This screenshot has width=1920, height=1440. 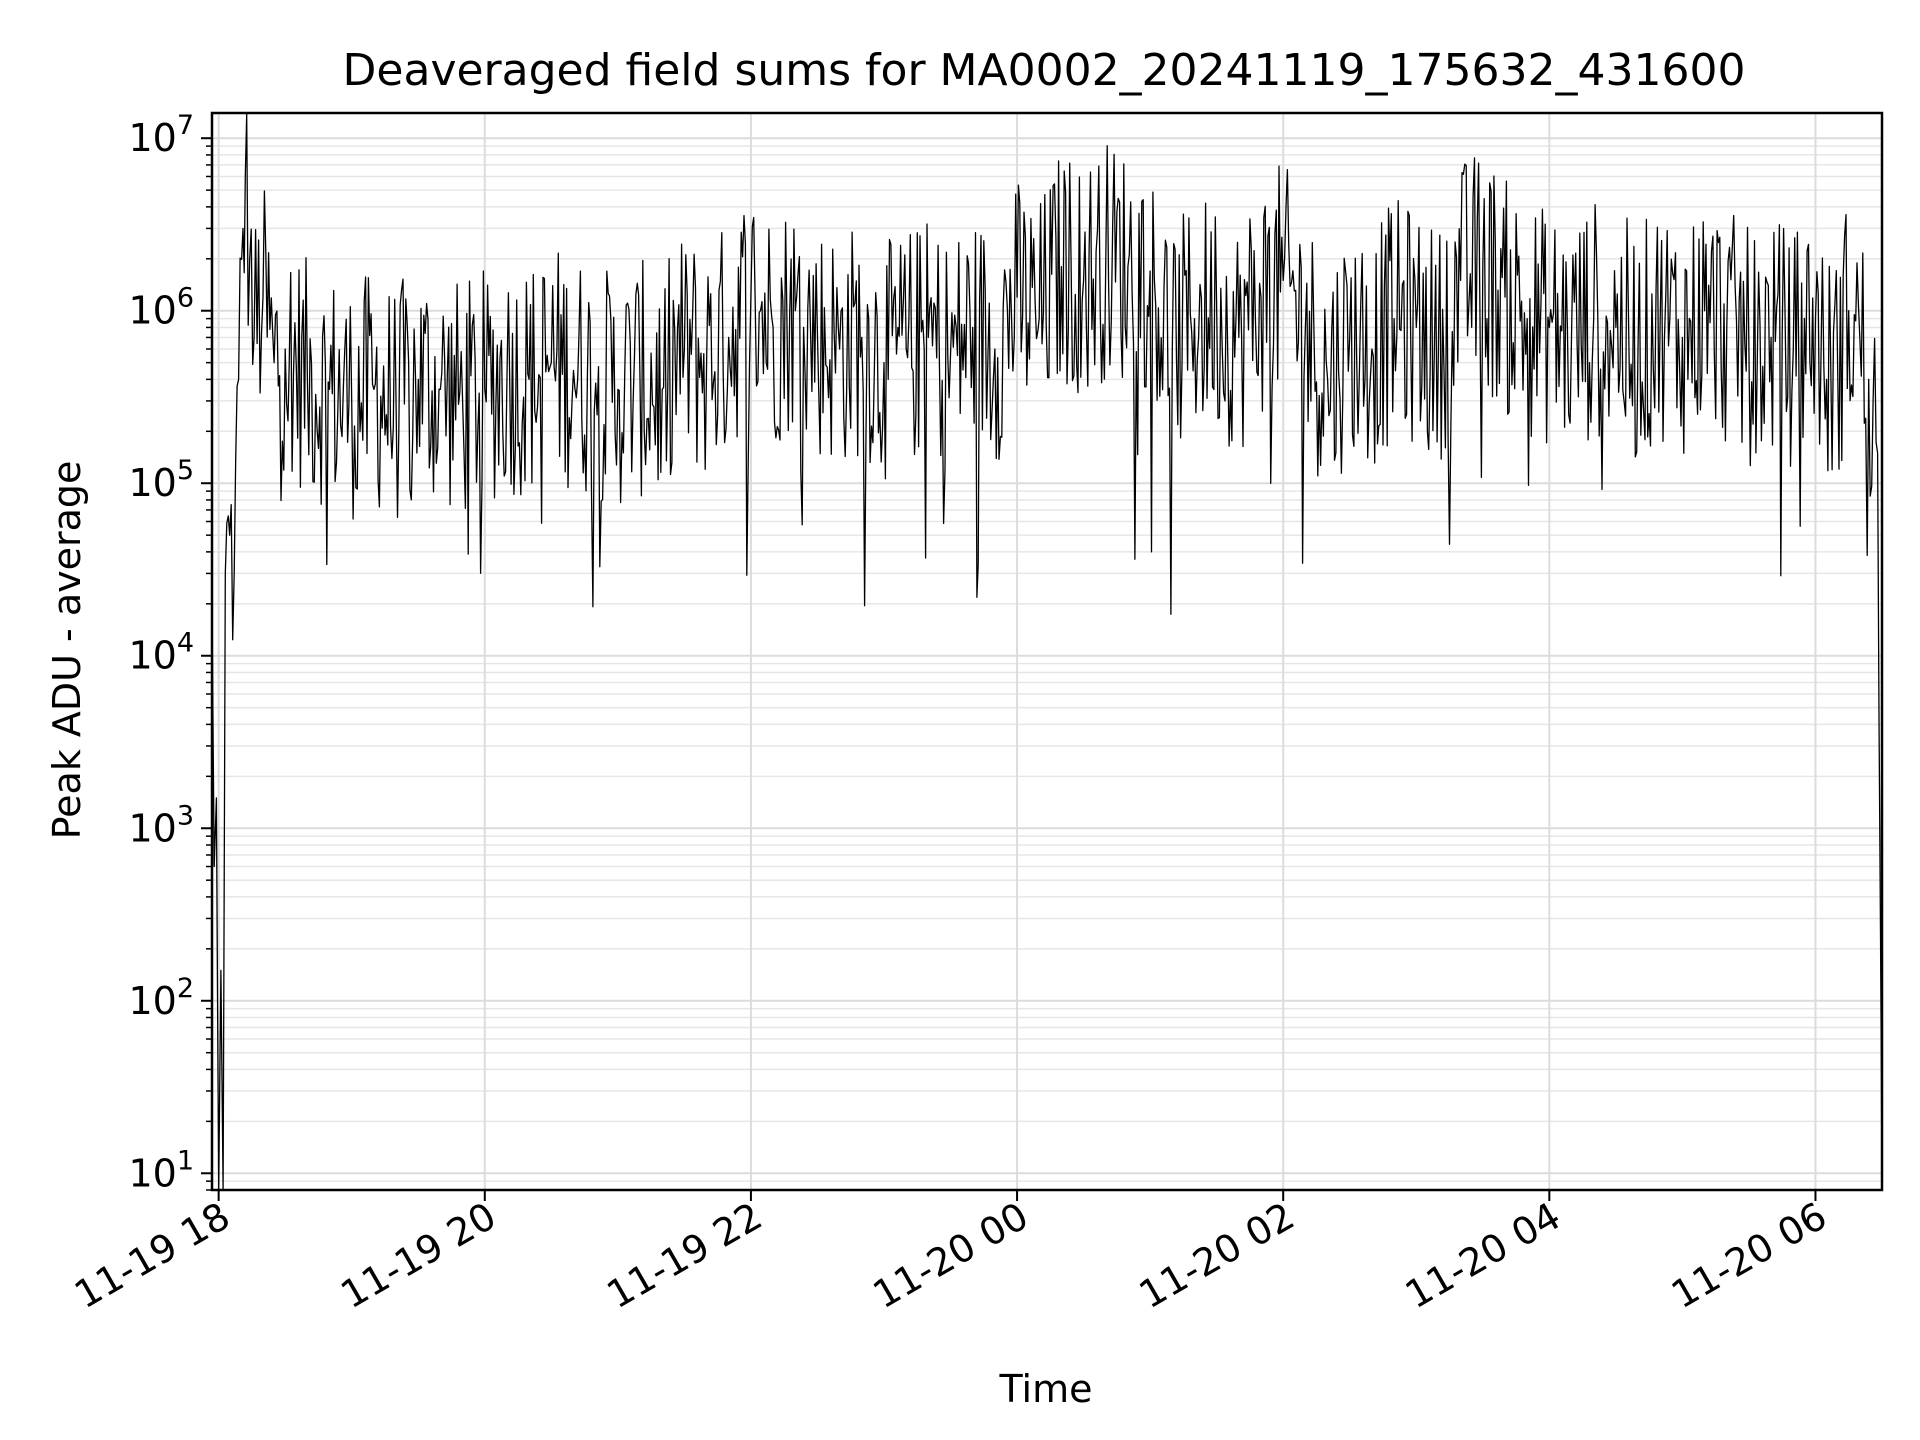 What do you see at coordinates (67, 650) in the screenshot?
I see `y-axis-label: Peak ADU - average` at bounding box center [67, 650].